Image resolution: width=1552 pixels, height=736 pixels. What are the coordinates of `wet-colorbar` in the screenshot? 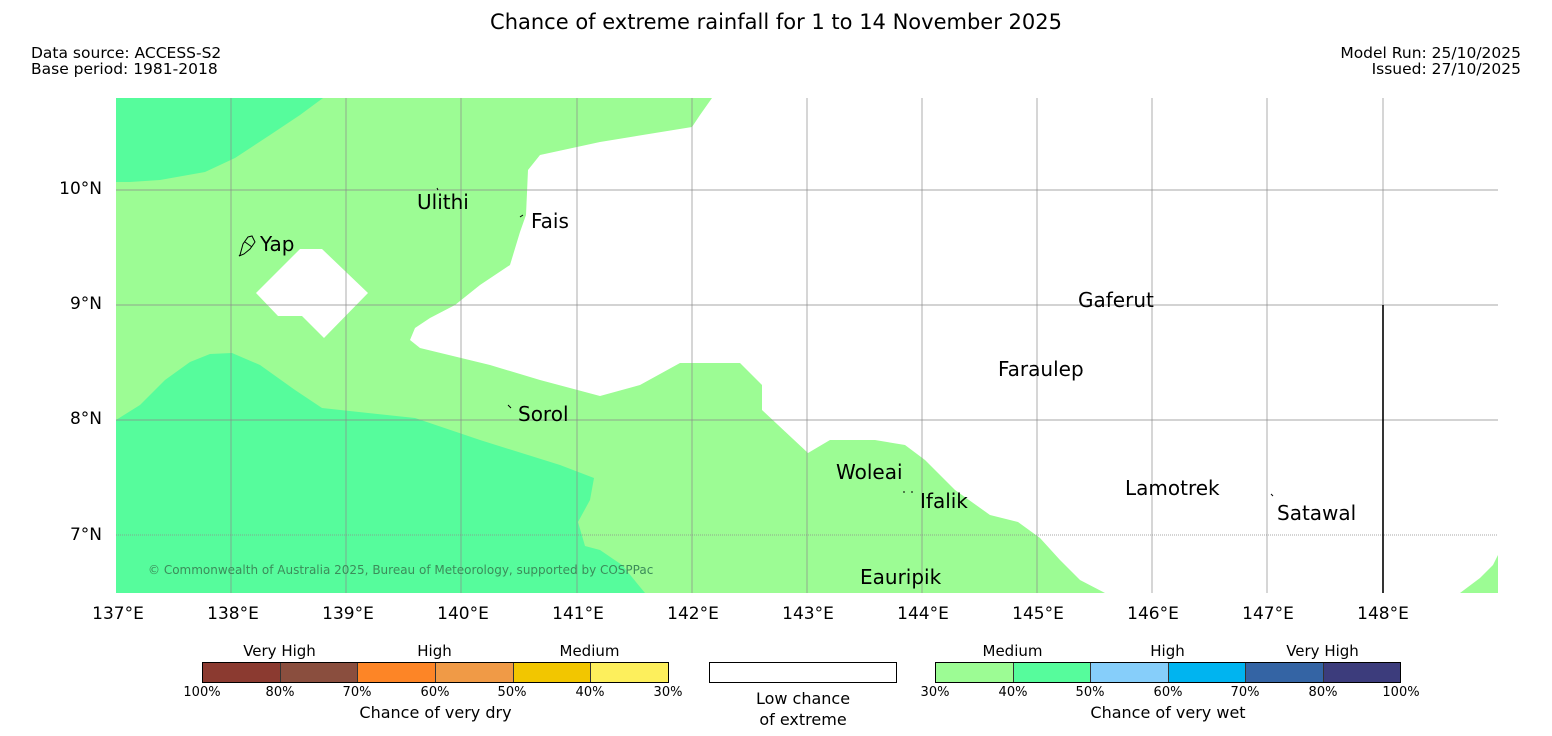 It's located at (1168, 672).